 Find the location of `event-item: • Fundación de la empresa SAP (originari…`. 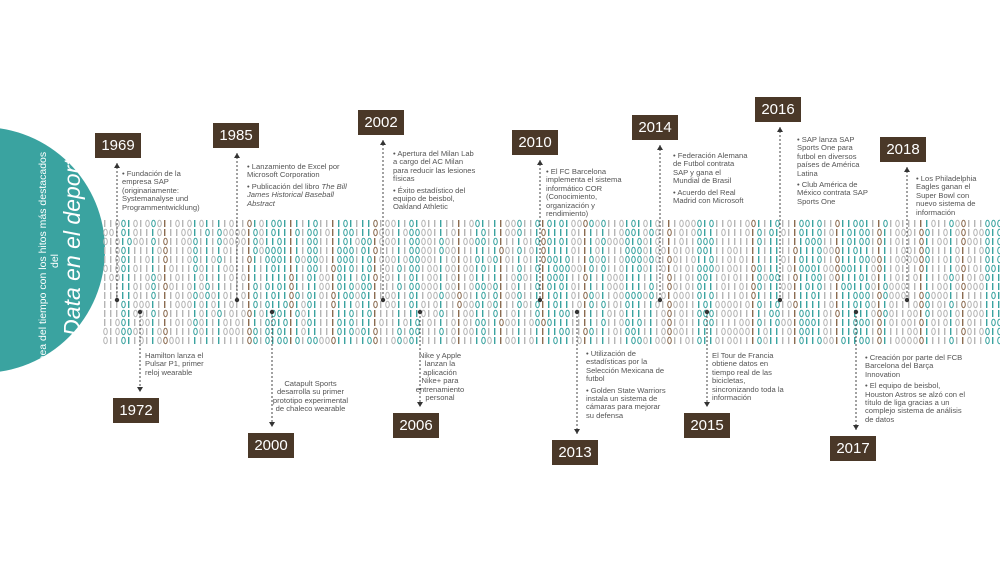

event-item: • Fundación de la empresa SAP (originari… is located at coordinates (161, 190).